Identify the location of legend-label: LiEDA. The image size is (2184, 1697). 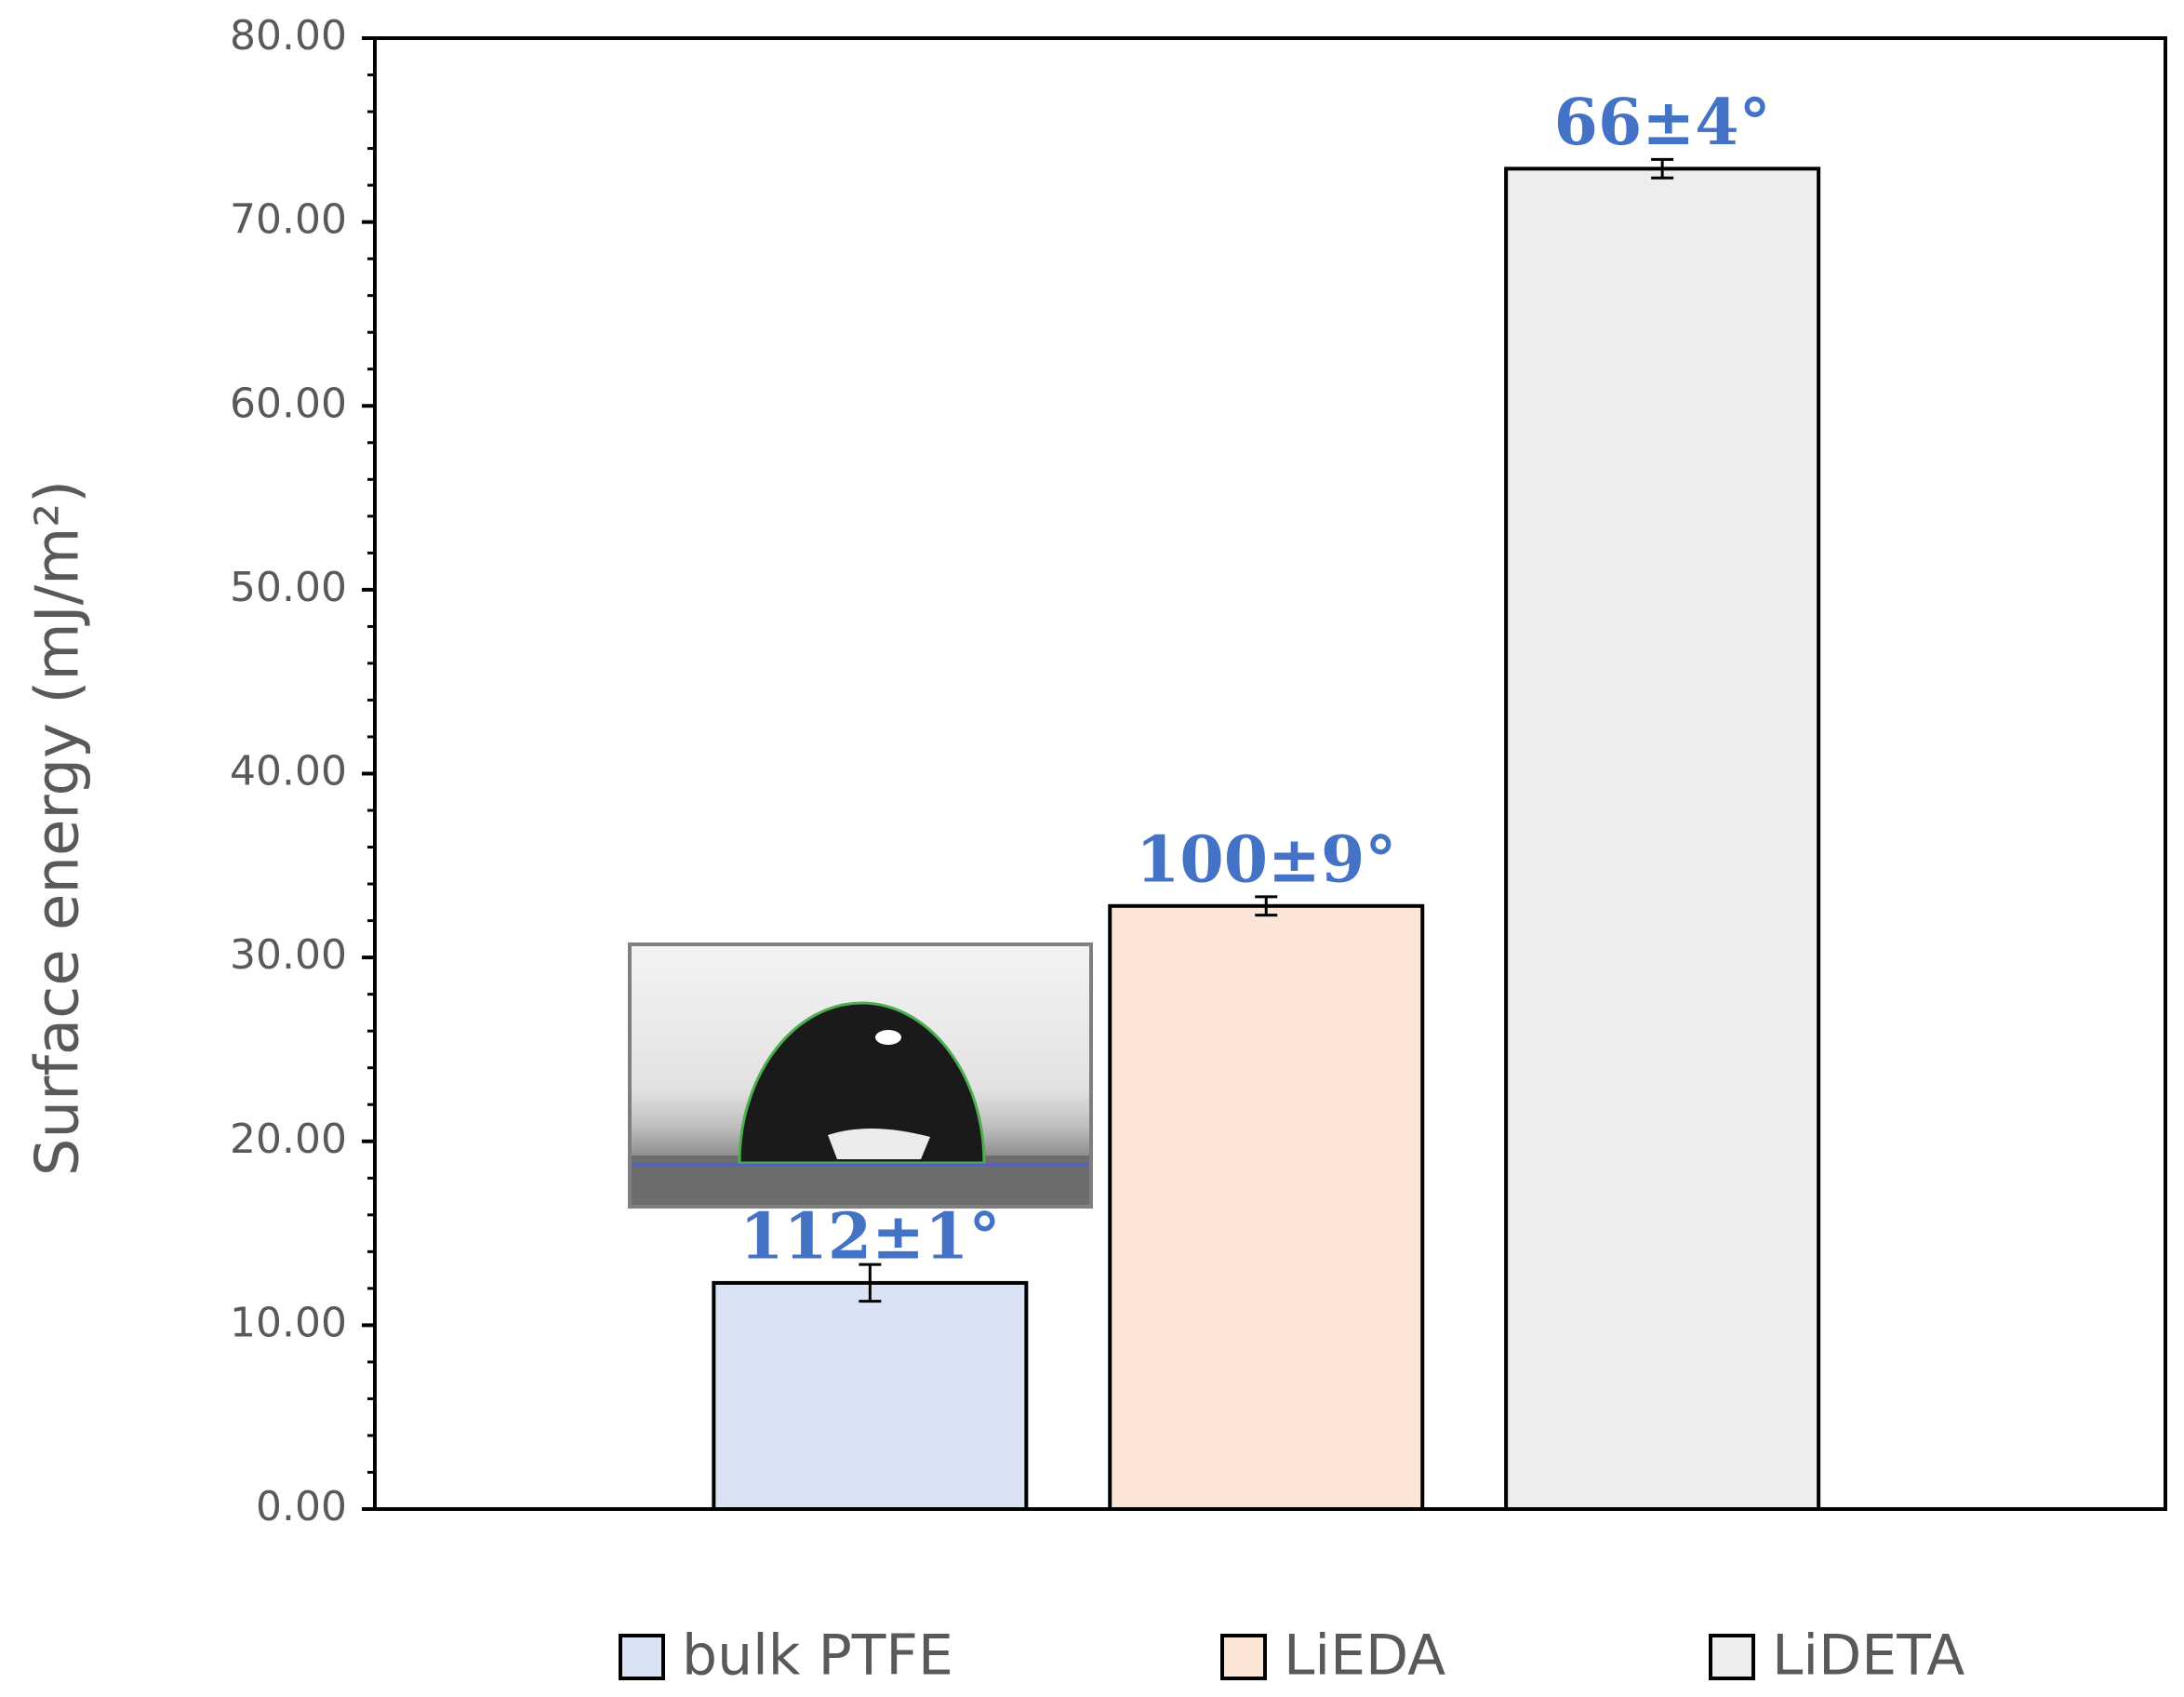
(1364, 1656).